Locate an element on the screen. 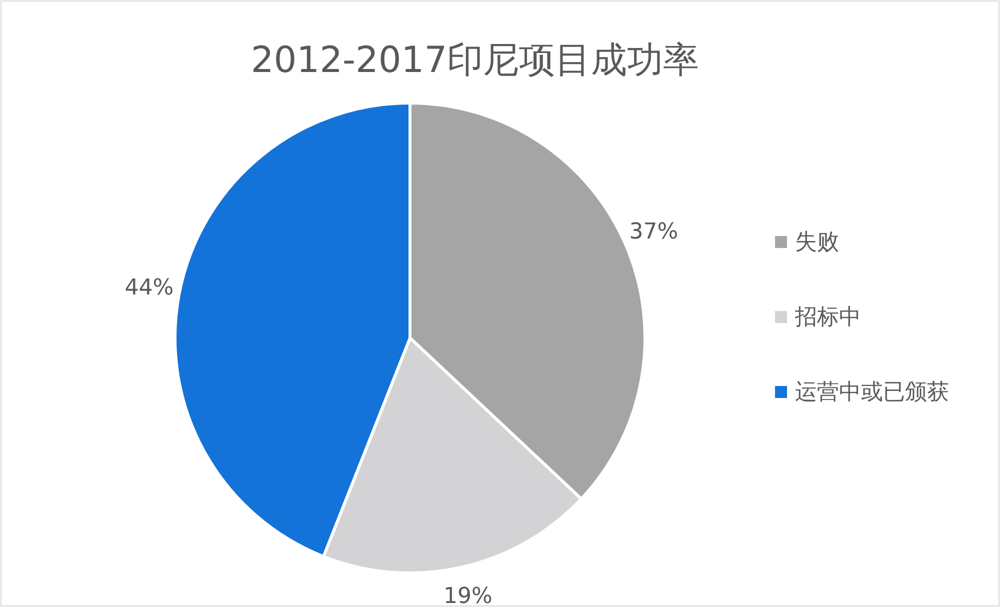 This screenshot has width=1000, height=607. legend-label: 失败 is located at coordinates (817, 243).